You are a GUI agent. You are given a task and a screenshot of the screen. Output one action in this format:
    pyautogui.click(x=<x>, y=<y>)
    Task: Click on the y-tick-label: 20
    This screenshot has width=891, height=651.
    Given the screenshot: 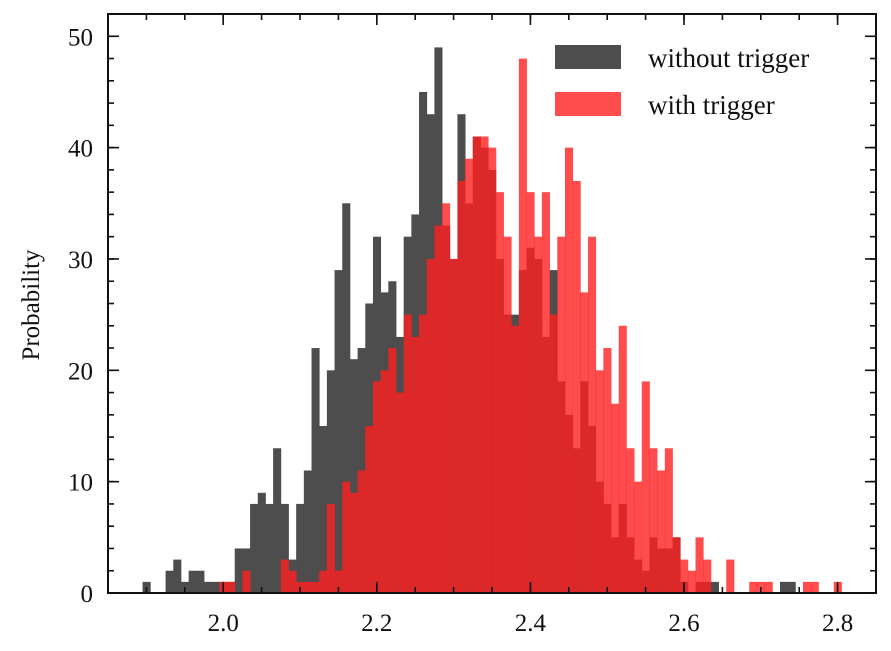 What is the action you would take?
    pyautogui.click(x=80, y=371)
    